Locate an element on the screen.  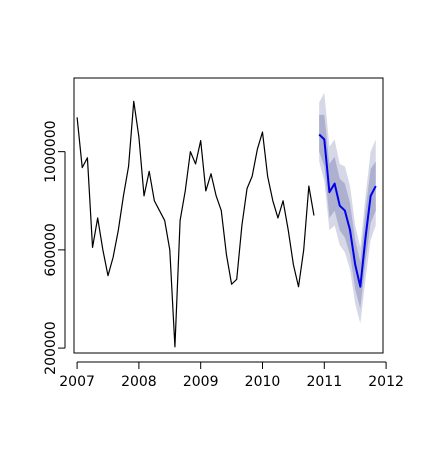
x-tick-label: 2007 is located at coordinates (77, 382).